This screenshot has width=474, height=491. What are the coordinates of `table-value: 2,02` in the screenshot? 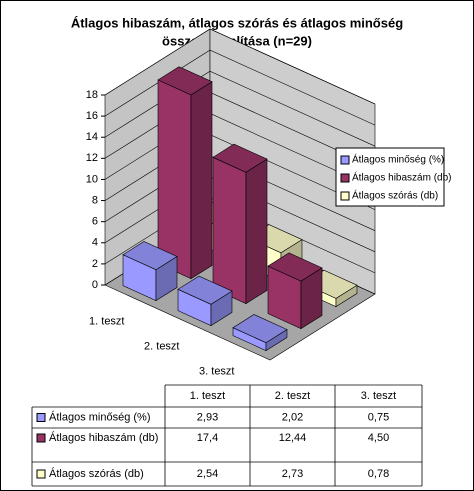 It's located at (292, 417).